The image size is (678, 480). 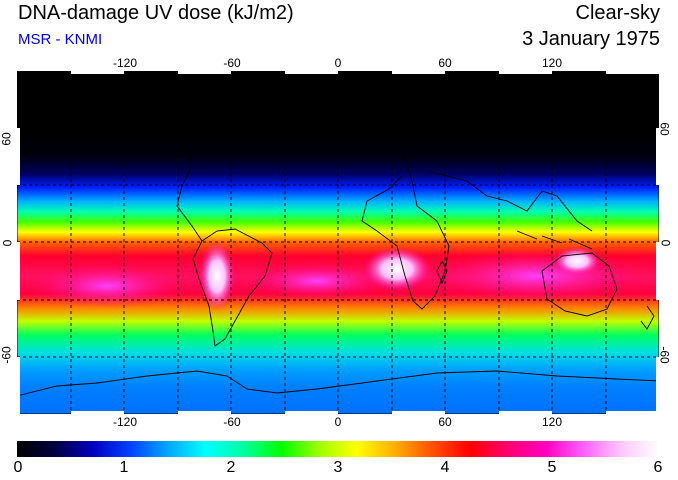 What do you see at coordinates (156, 13) in the screenshot?
I see `map-title: DNA-damage UV dose (kJ/m2)` at bounding box center [156, 13].